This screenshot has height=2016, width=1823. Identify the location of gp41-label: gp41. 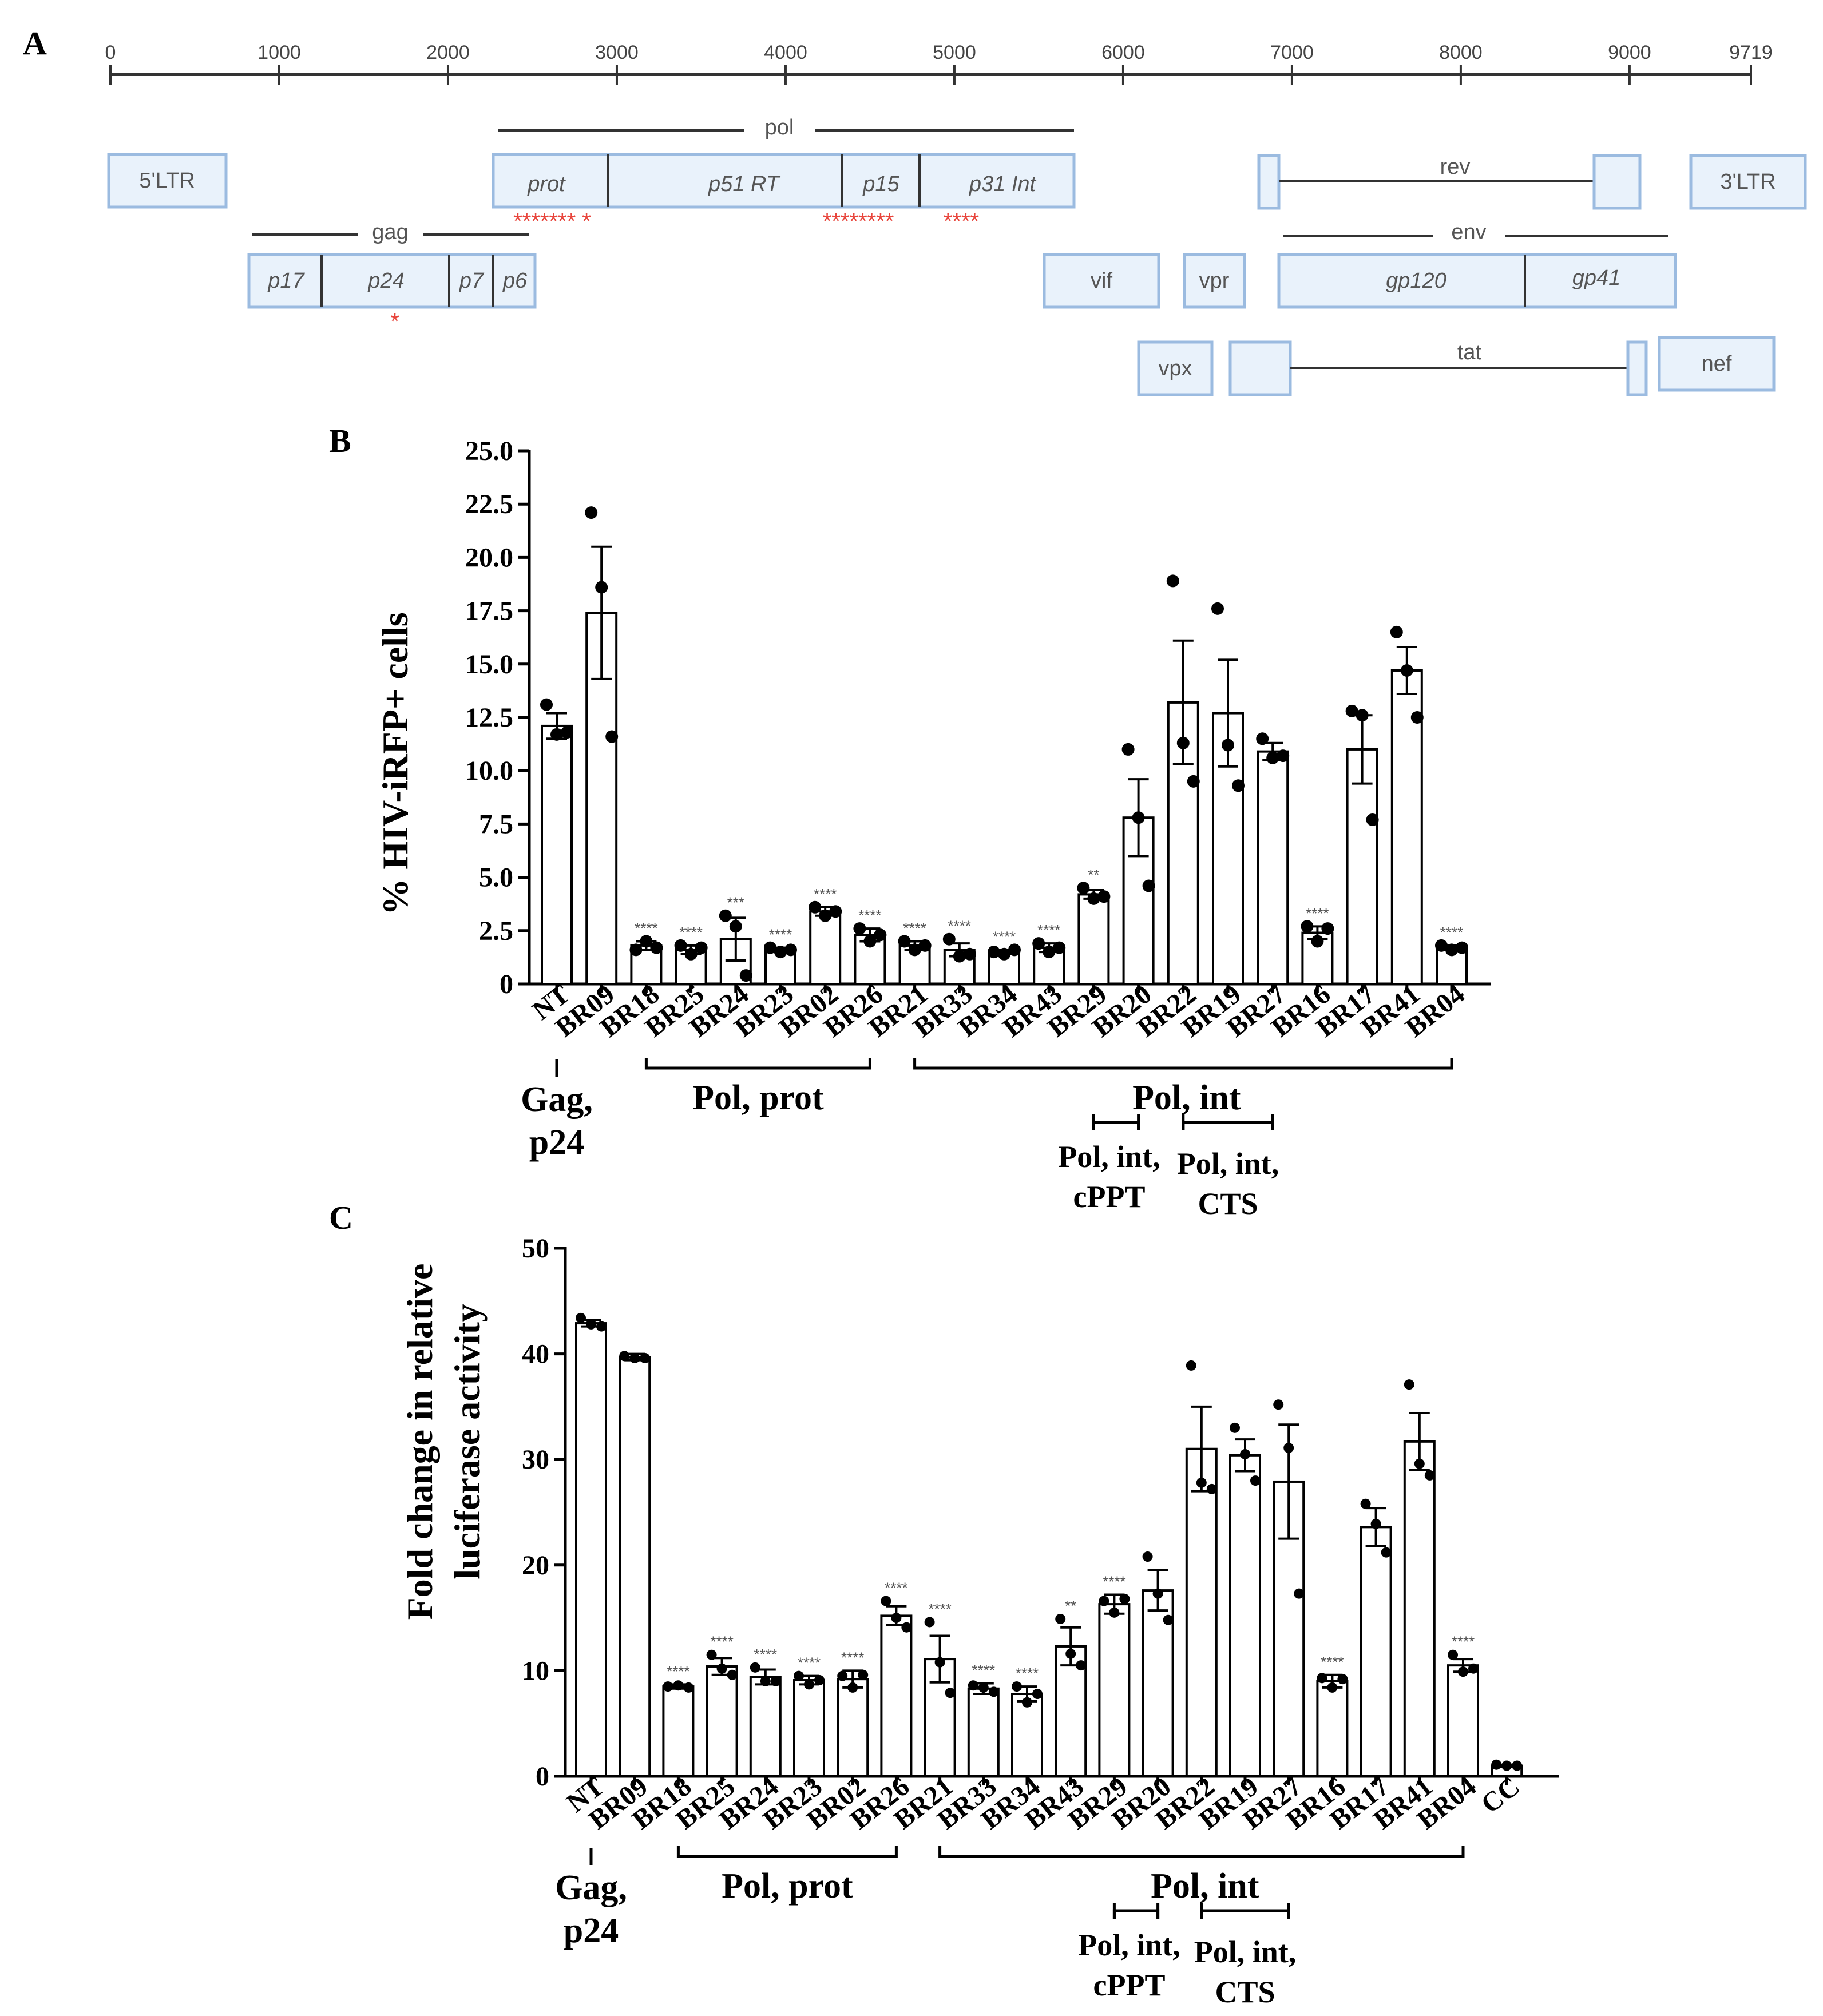
(1596, 278).